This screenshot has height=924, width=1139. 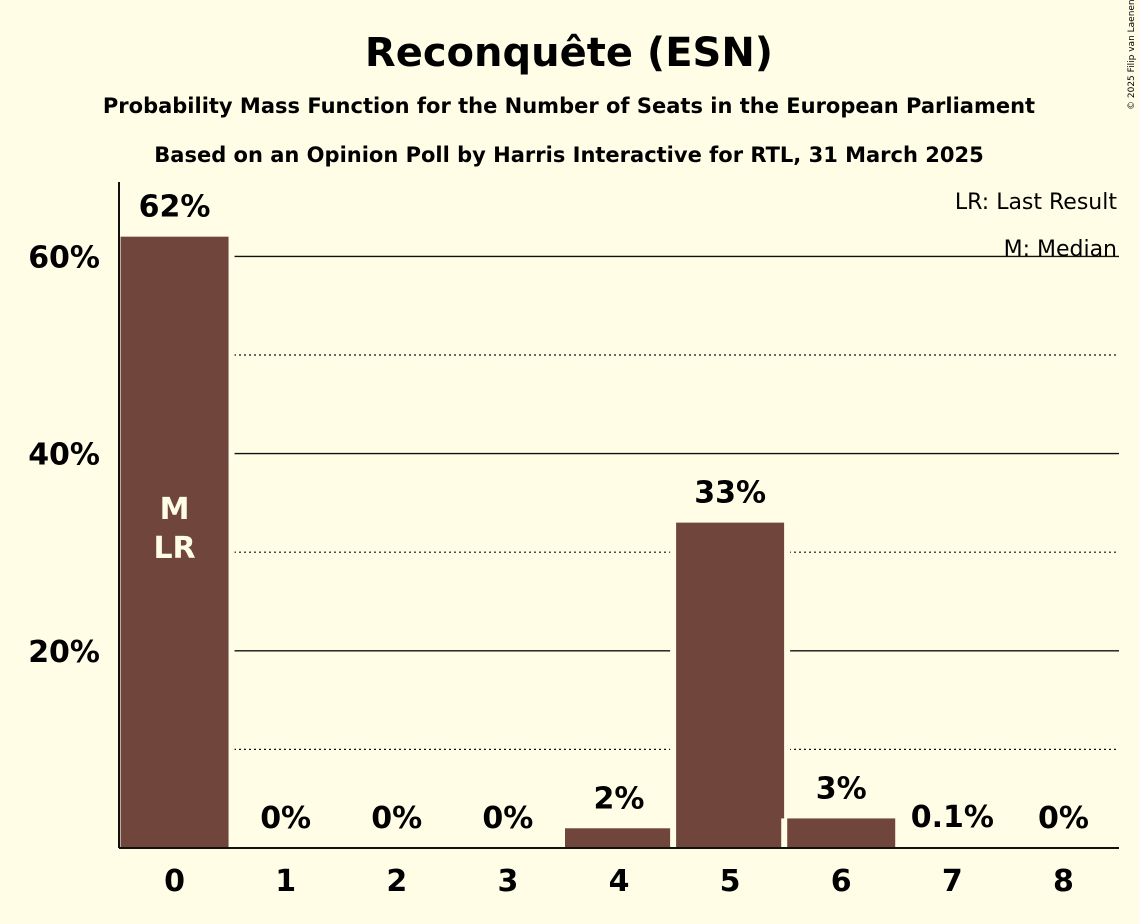 I want to click on y-tick-label: 60%, so click(x=64, y=257).